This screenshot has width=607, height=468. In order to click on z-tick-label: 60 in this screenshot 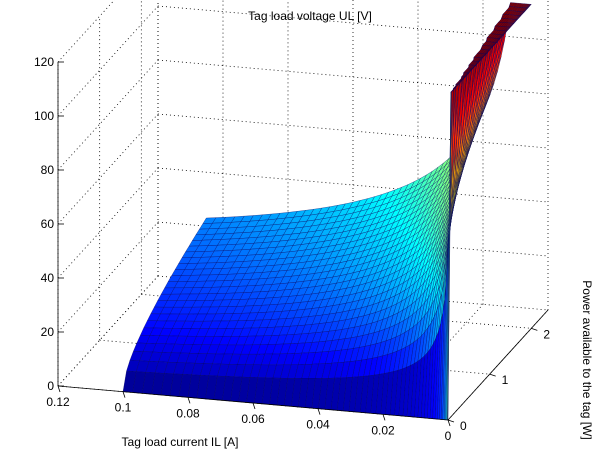, I will do `click(48, 224)`.